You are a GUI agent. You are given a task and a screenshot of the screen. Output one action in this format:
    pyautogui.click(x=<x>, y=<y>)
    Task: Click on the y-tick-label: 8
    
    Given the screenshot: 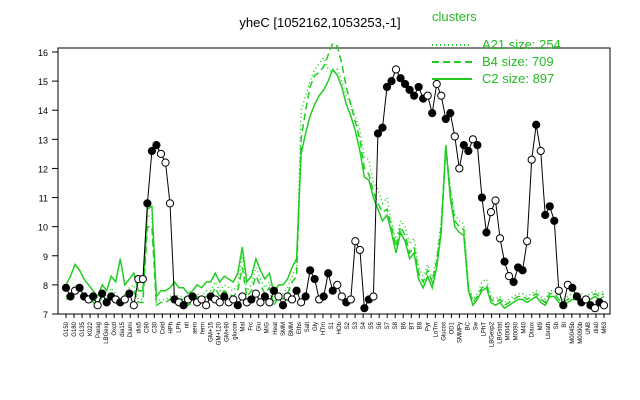 What is the action you would take?
    pyautogui.click(x=45, y=286)
    